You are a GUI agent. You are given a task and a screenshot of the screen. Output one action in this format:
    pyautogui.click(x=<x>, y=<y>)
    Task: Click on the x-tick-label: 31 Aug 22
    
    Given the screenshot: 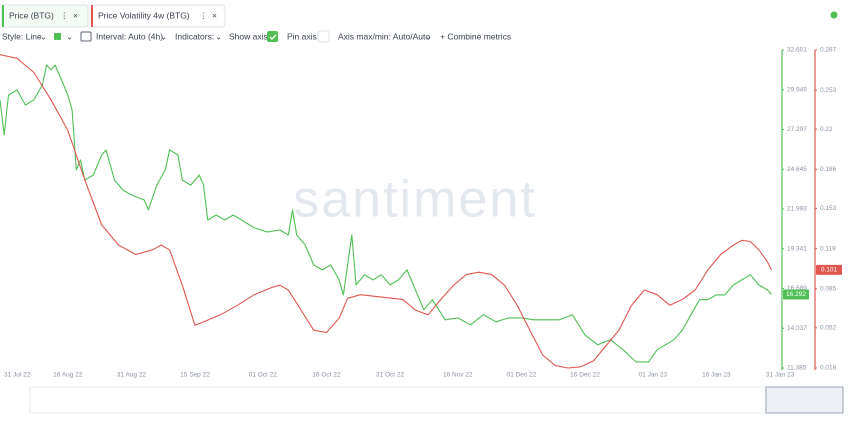 What is the action you would take?
    pyautogui.click(x=132, y=375)
    